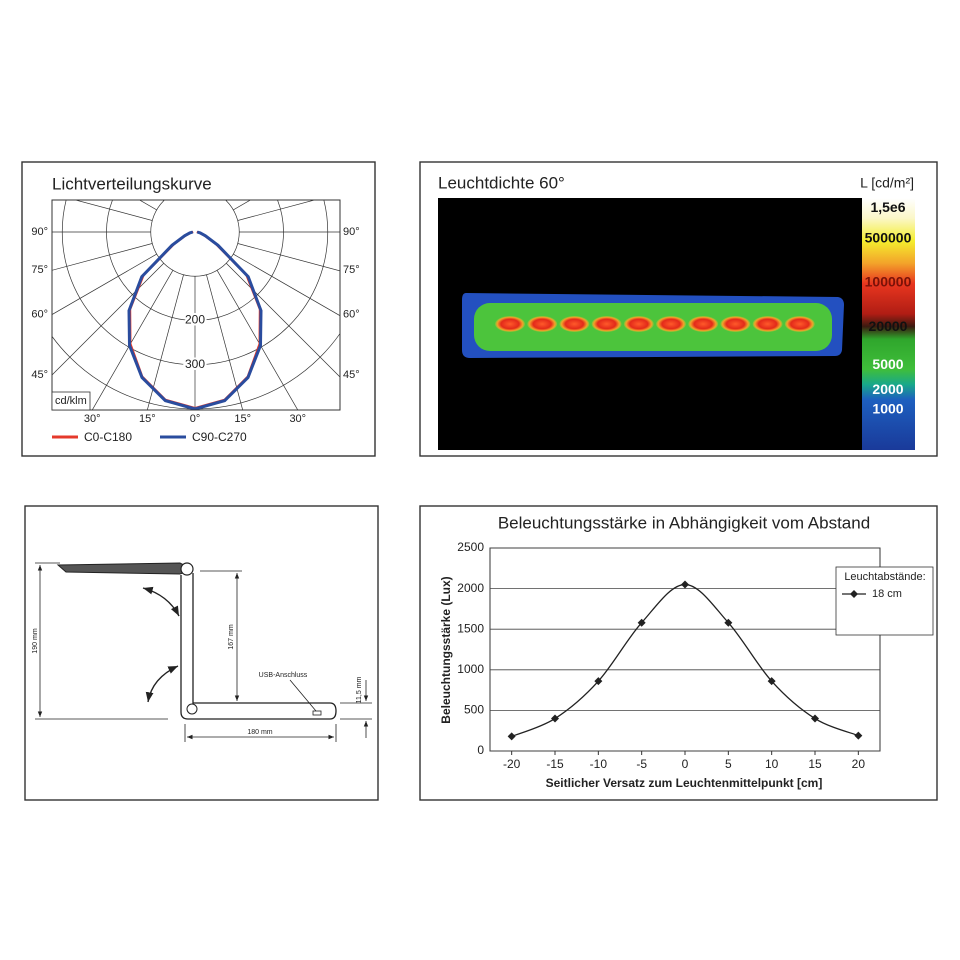 This screenshot has width=960, height=960. I want to click on legend-label: 18 cm, so click(887, 594).